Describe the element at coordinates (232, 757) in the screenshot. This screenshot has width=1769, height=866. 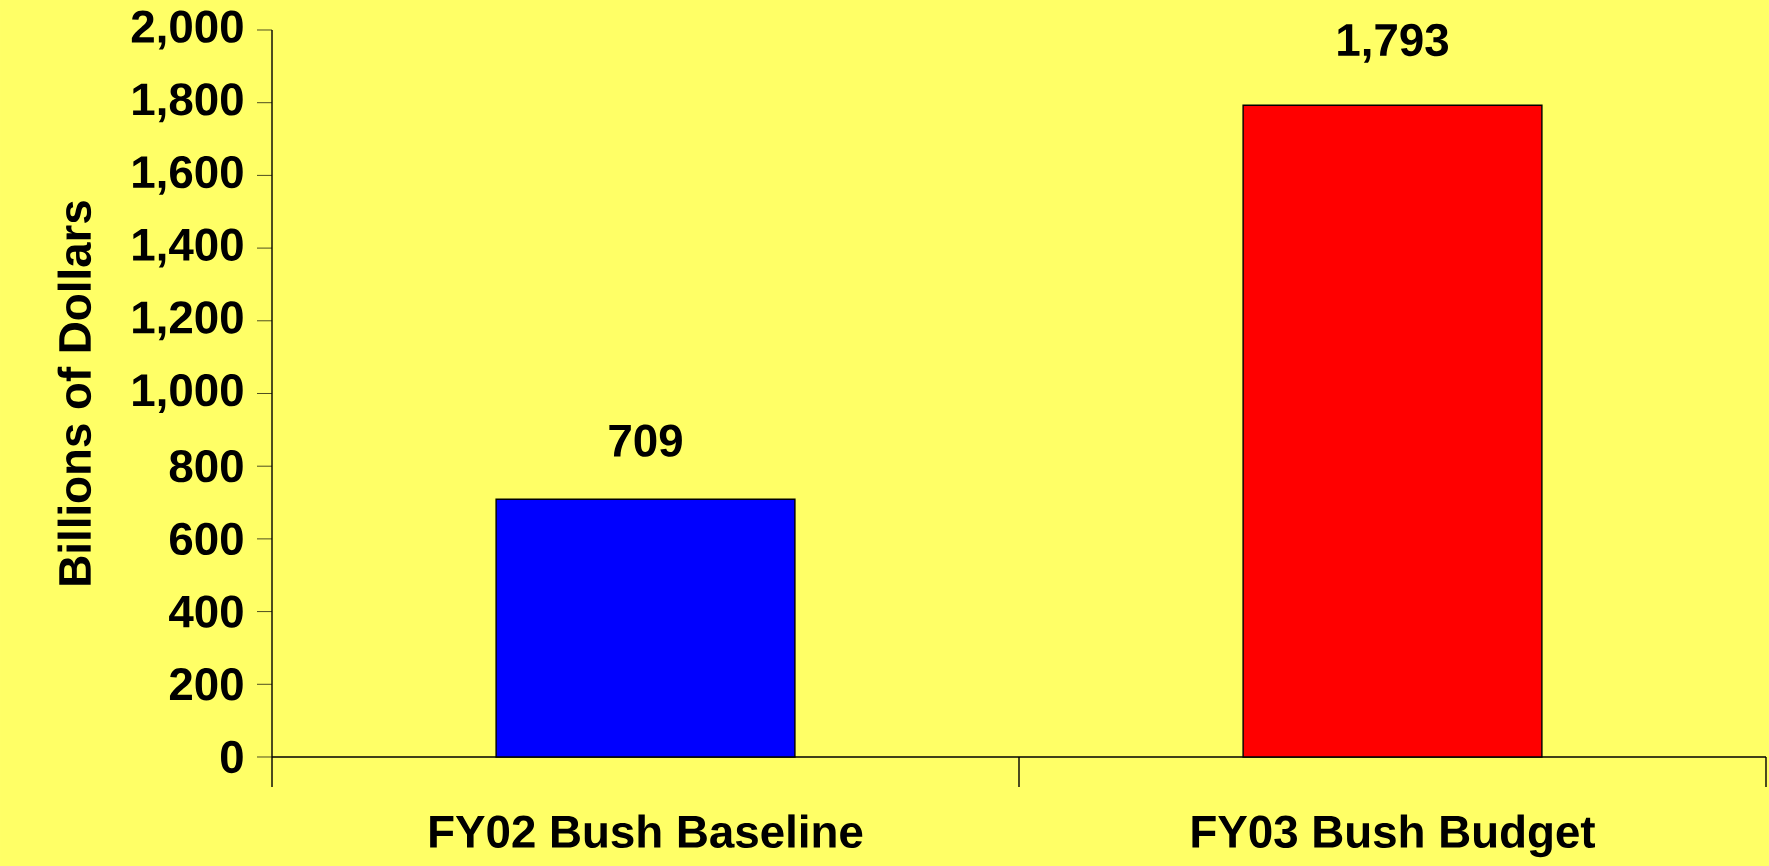
I see `y-tick-label: 0` at that location.